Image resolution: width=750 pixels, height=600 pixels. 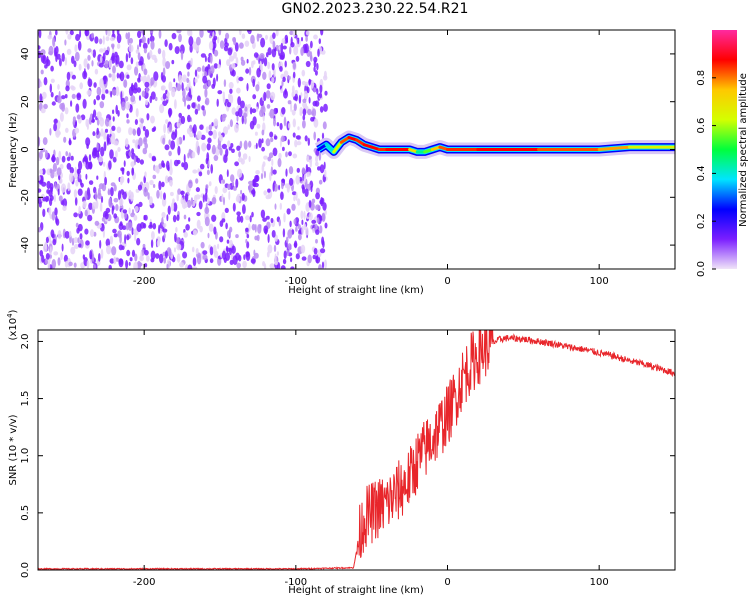 I want to click on svg-text: (x104), so click(x=12, y=324).